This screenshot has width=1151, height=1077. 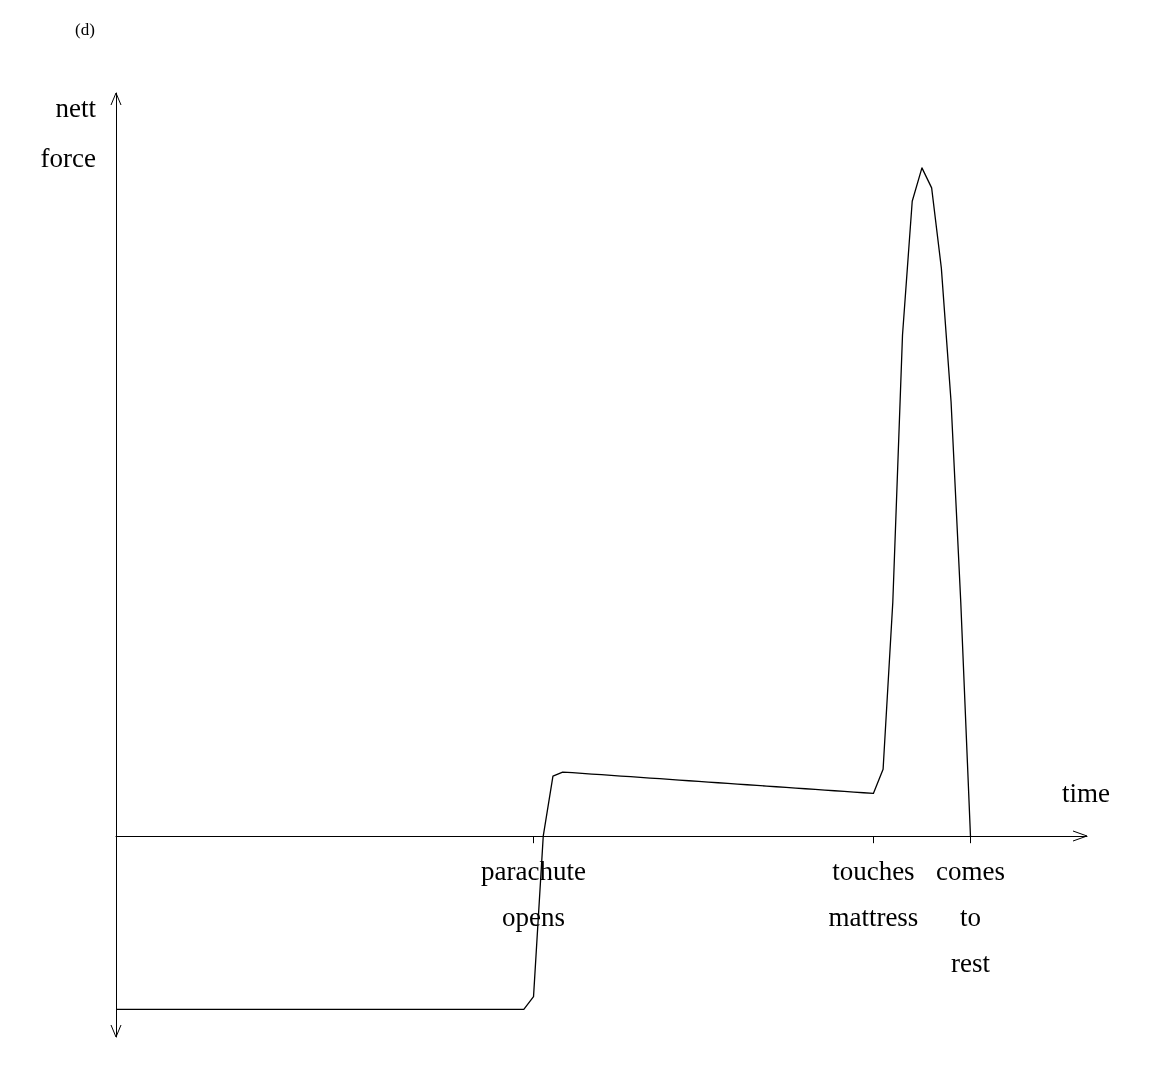 I want to click on chart-title: (d), so click(x=85, y=29).